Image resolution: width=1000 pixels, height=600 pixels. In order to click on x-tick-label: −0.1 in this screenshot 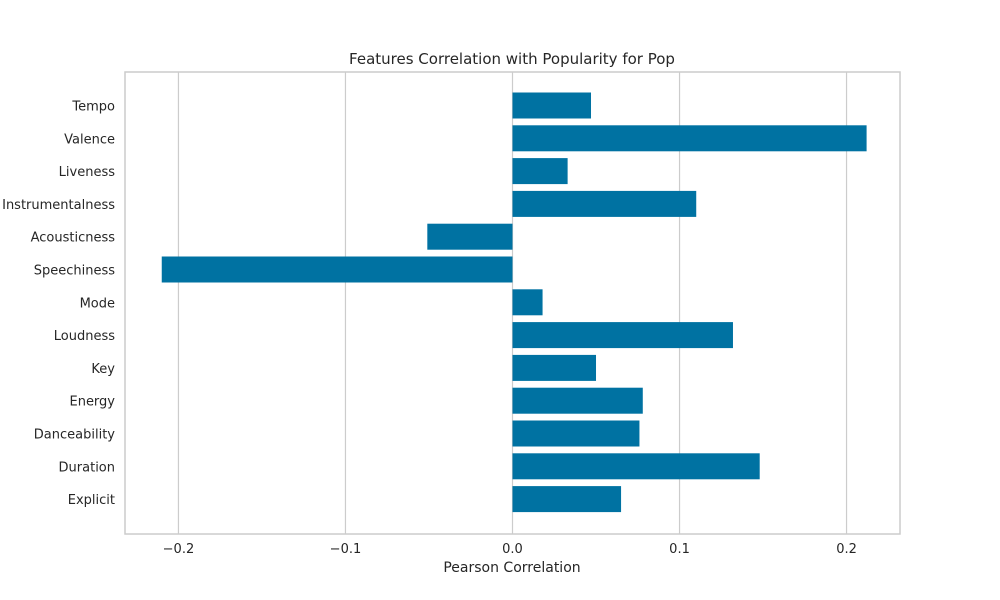, I will do `click(346, 549)`.